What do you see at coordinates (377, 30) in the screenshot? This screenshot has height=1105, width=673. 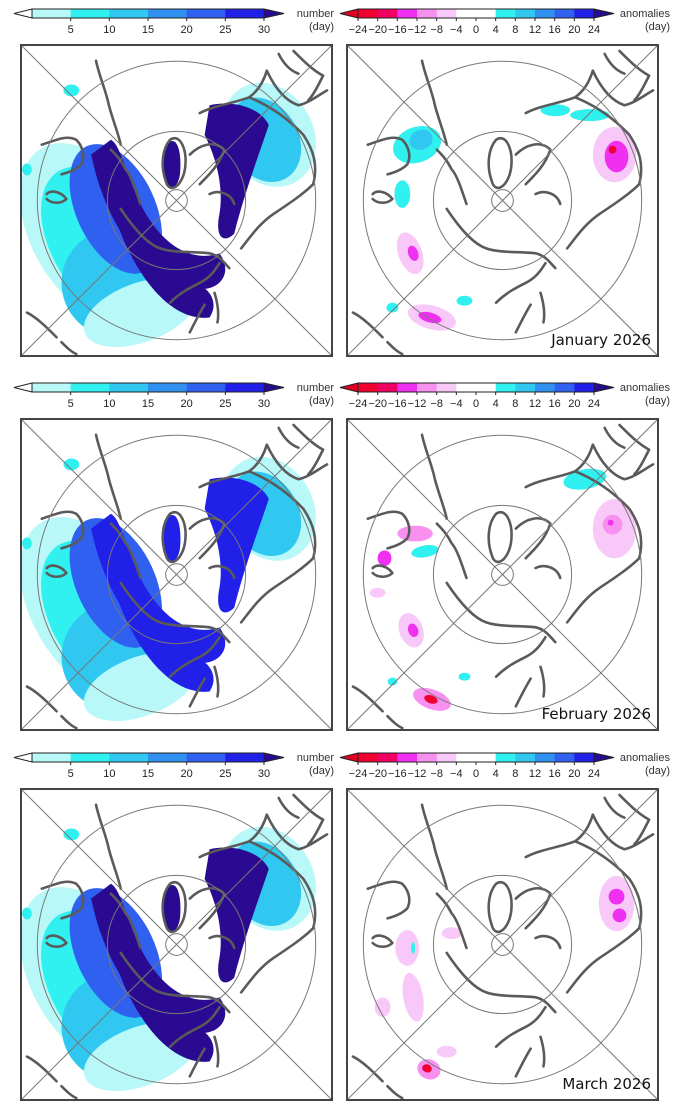 I see `colorbar-tick-label: −20` at bounding box center [377, 30].